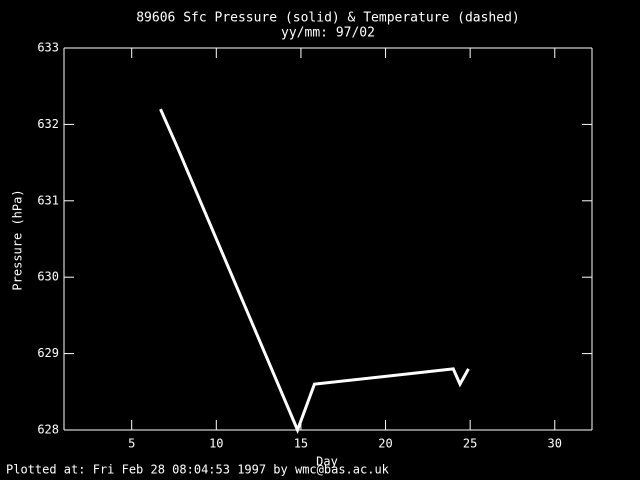 The height and width of the screenshot is (480, 640). What do you see at coordinates (131, 444) in the screenshot?
I see `x-tick-label: 5` at bounding box center [131, 444].